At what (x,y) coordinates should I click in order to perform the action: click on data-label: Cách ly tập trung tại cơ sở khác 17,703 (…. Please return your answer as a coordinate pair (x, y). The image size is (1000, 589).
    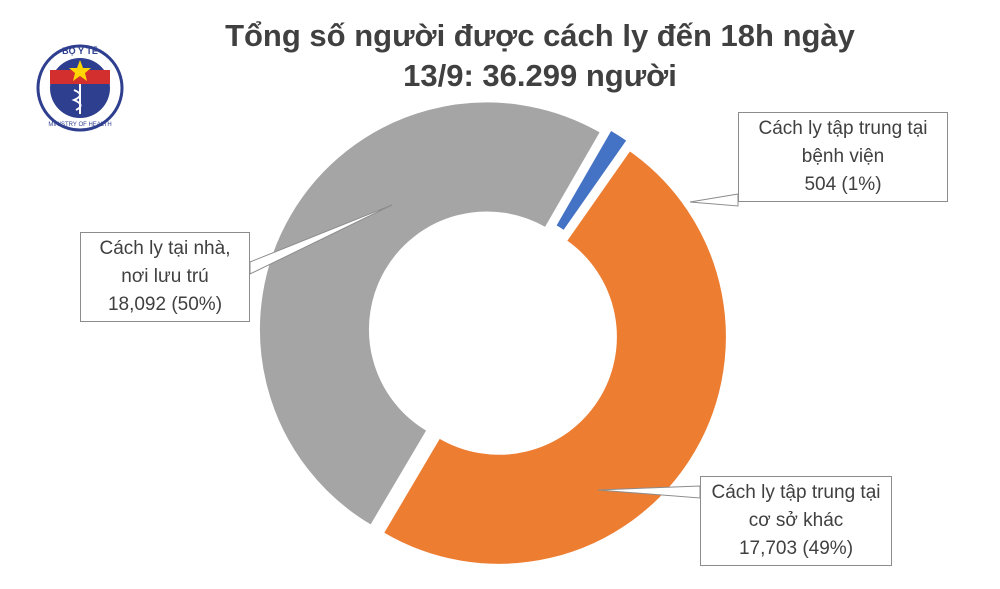
    Looking at the image, I should click on (796, 521).